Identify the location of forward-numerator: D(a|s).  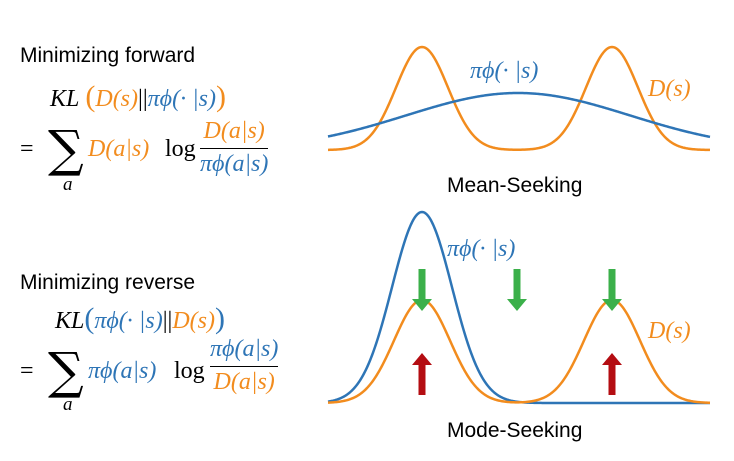
(234, 131).